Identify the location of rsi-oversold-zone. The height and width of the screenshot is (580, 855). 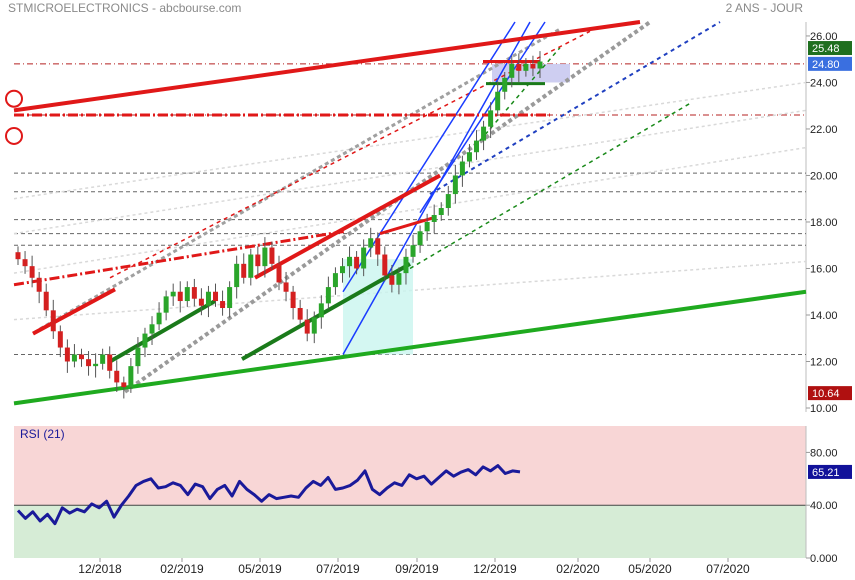
(410, 531).